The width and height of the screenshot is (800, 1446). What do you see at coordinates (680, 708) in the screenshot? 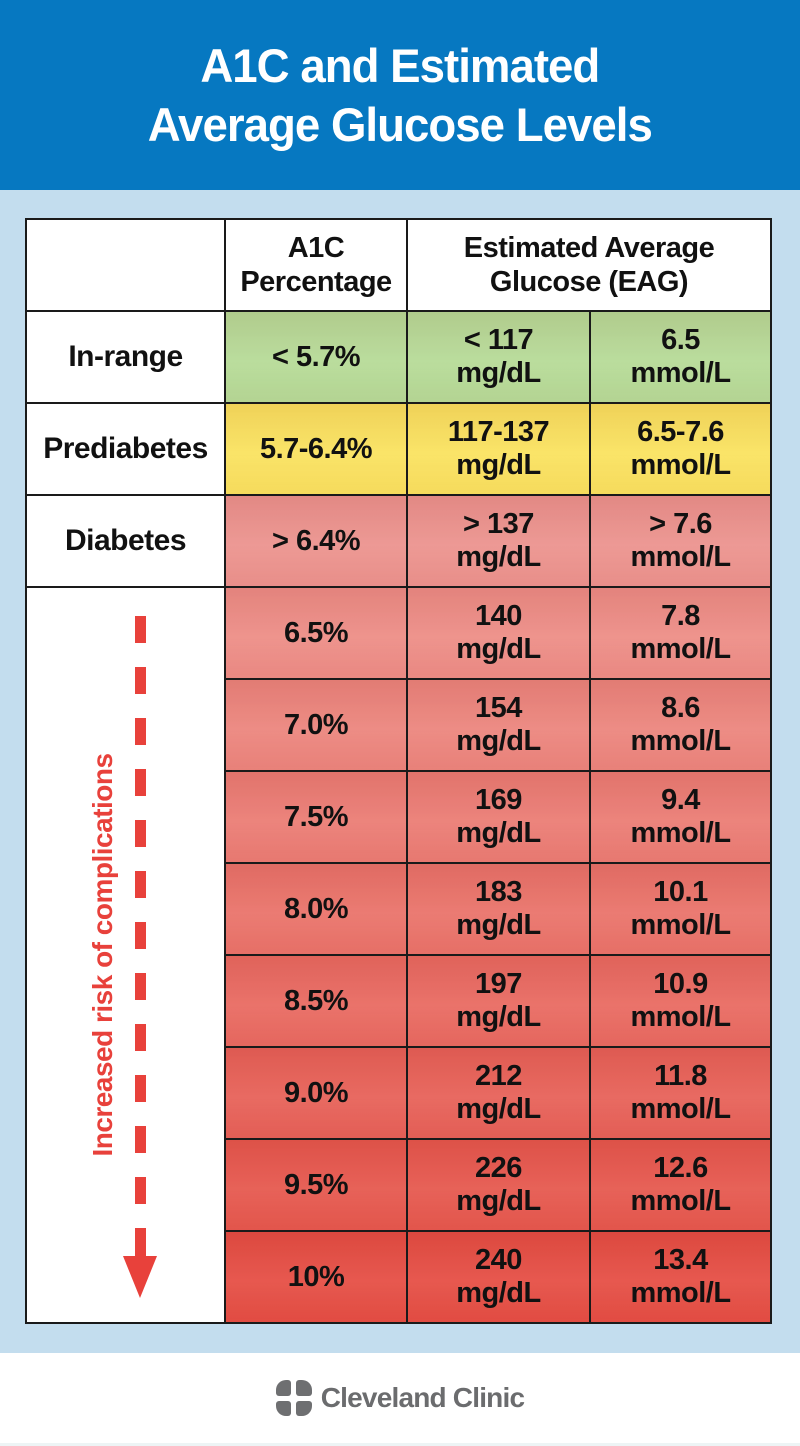
I see `eag-mmol-cell-value: 8.6` at bounding box center [680, 708].